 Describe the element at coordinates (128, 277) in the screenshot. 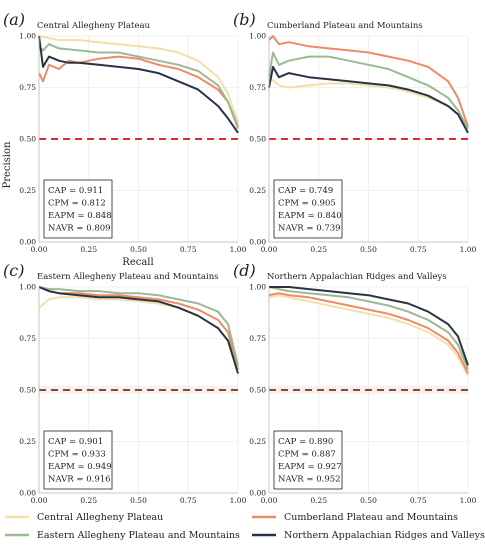

I see `panel-title: Eastern Allegheny Plateau and Mountains` at that location.